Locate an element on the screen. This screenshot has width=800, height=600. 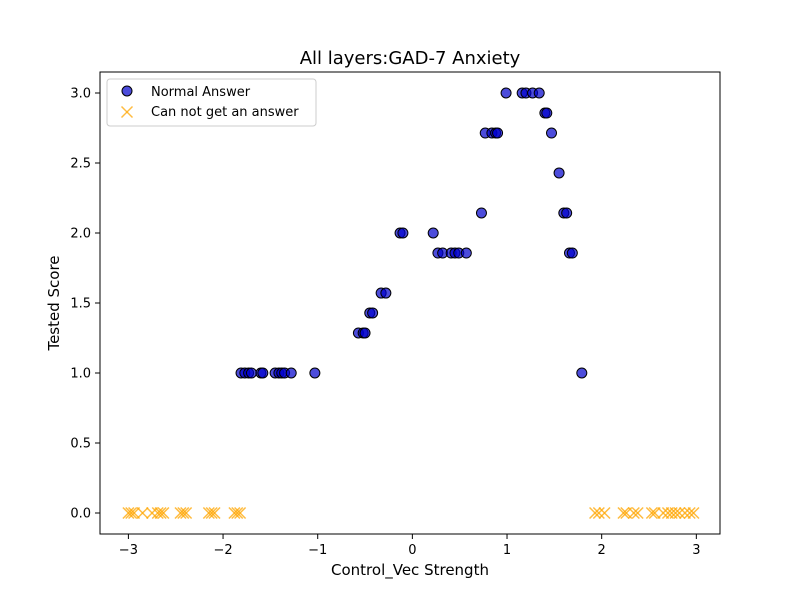
y-ticks: 0.0 0.5 1.0 1.5 2.0 2.5 3.0 is located at coordinates (85, 304).